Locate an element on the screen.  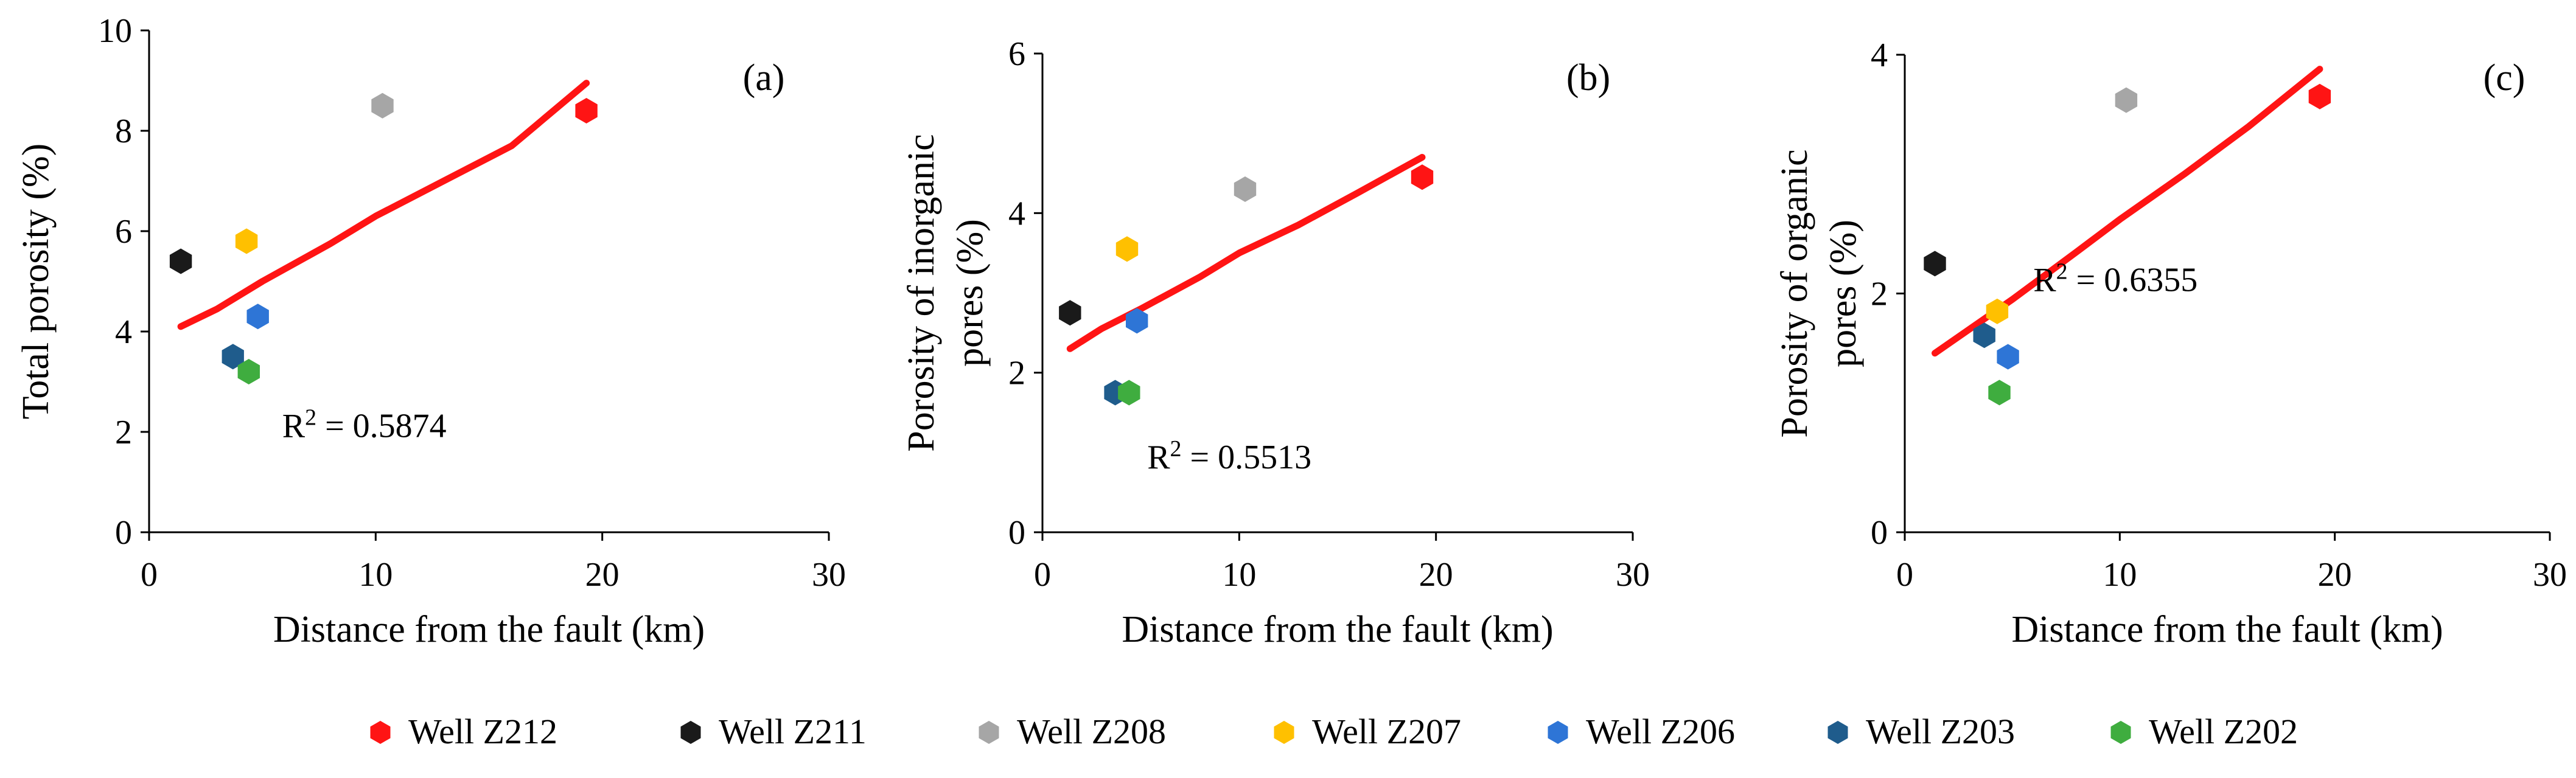
panel-label: (a) is located at coordinates (764, 78).